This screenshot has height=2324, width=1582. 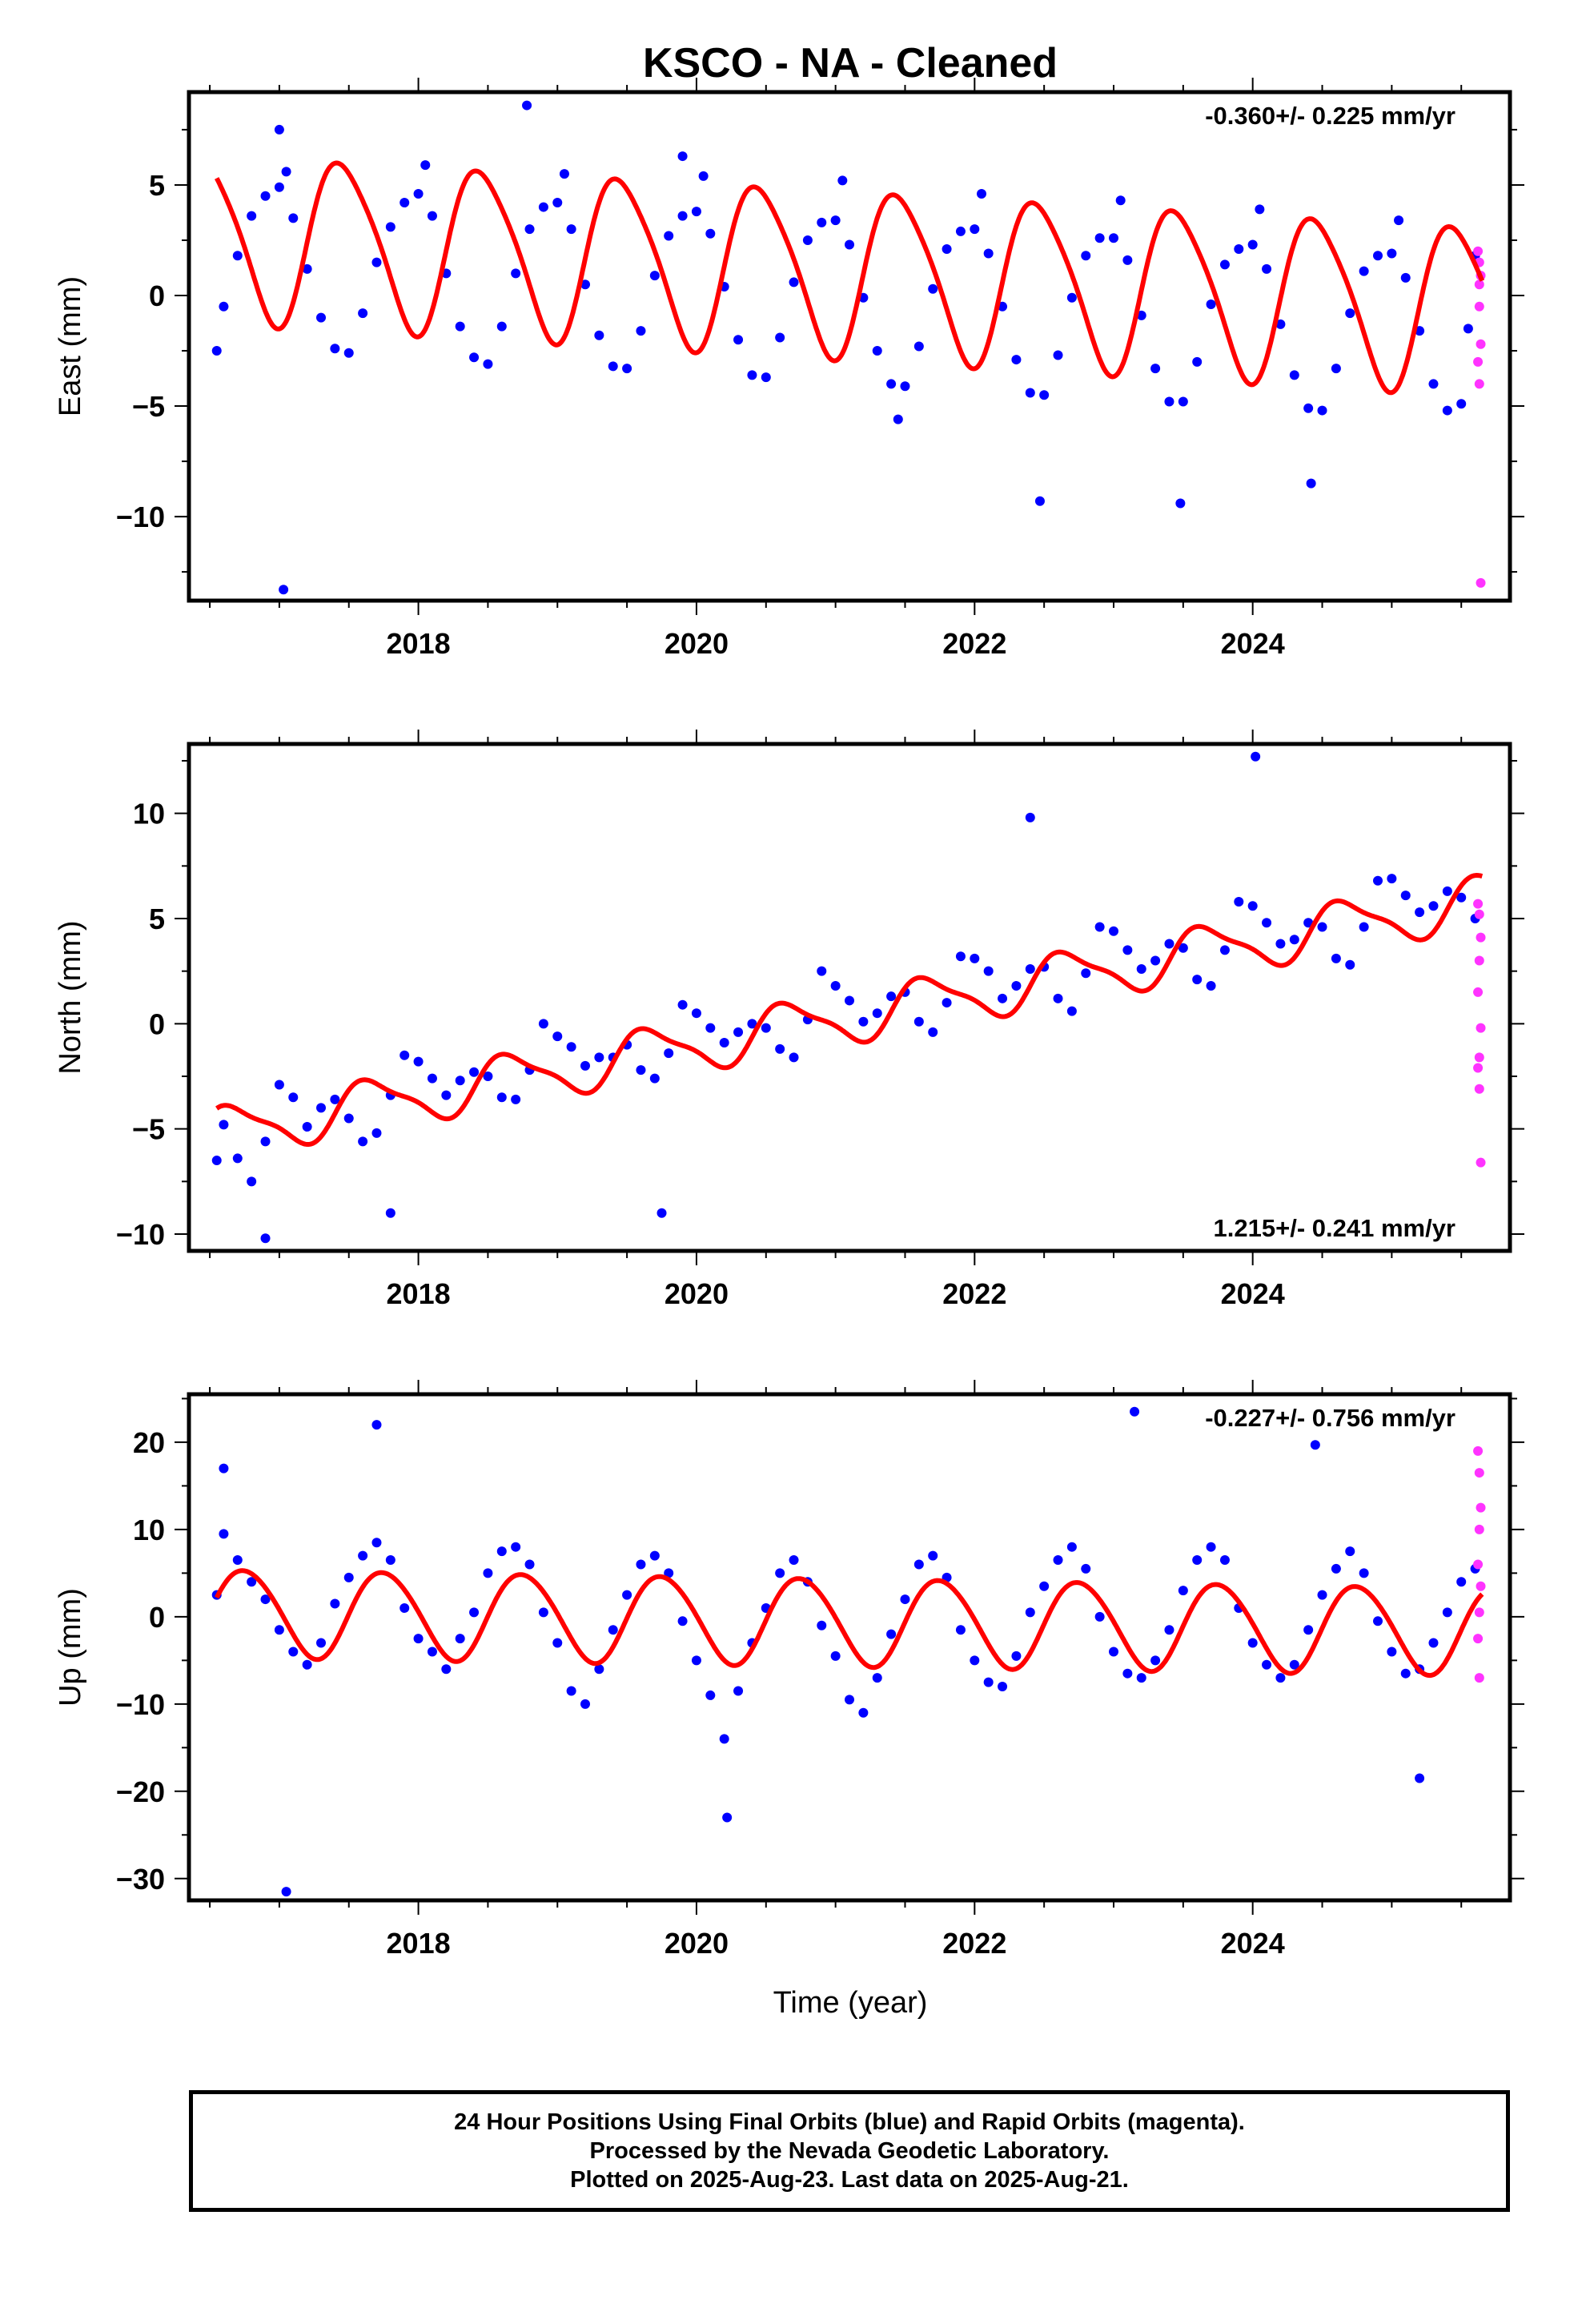 I want to click on up-x-tick-label: 2018, so click(x=419, y=1943).